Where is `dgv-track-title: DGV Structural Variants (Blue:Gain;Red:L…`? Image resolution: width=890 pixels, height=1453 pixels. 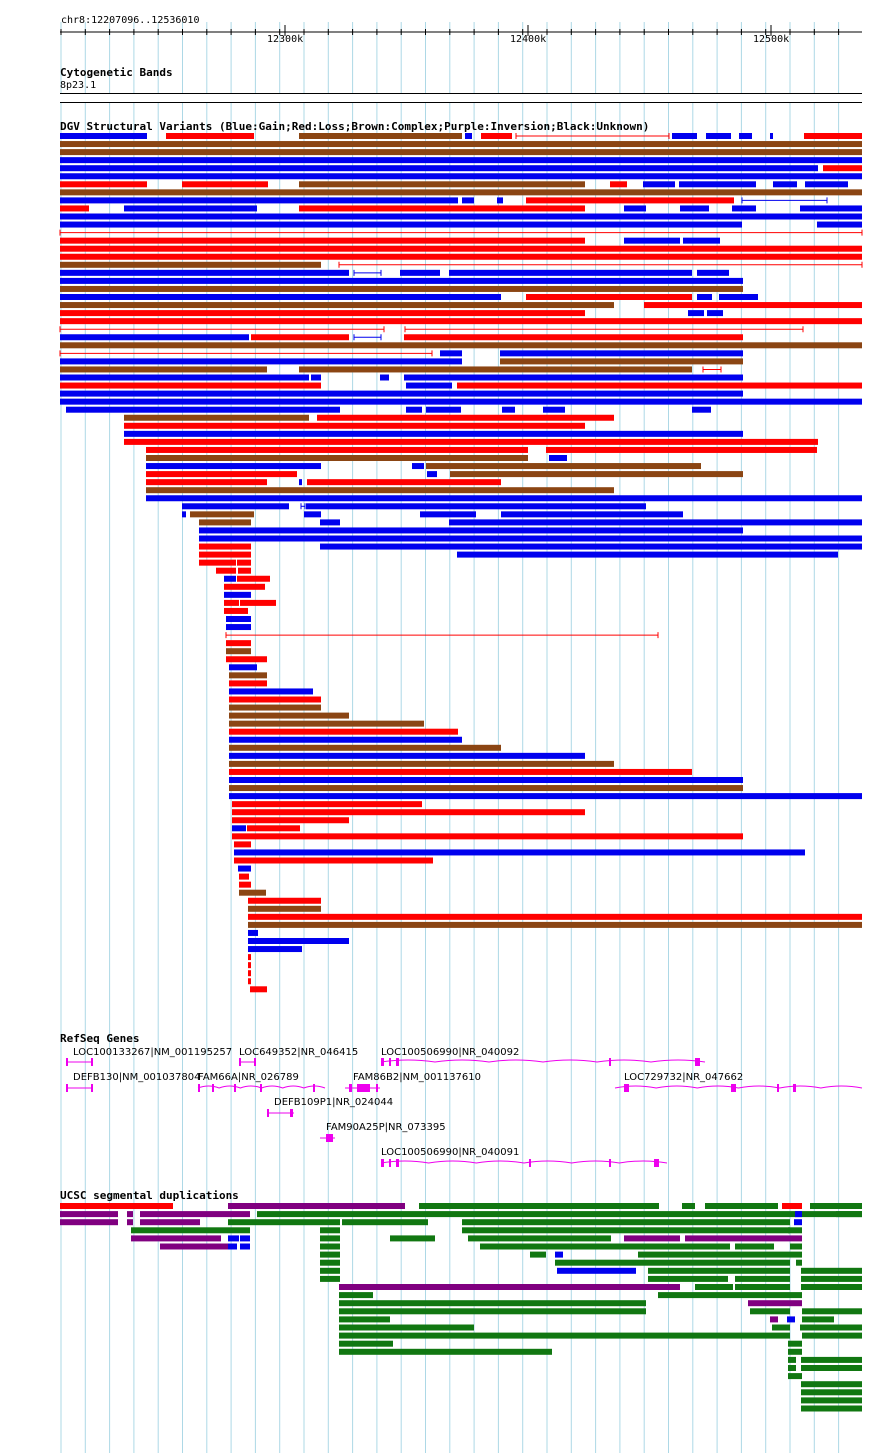 dgv-track-title: DGV Structural Variants (Blue:Gain;Red:L… is located at coordinates (355, 126).